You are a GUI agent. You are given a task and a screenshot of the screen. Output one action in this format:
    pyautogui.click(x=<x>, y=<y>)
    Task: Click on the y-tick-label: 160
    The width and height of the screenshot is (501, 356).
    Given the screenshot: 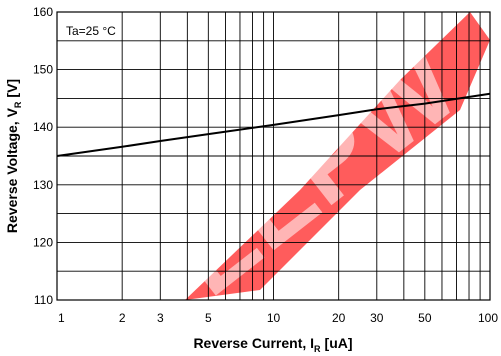 What is the action you would take?
    pyautogui.click(x=43, y=12)
    